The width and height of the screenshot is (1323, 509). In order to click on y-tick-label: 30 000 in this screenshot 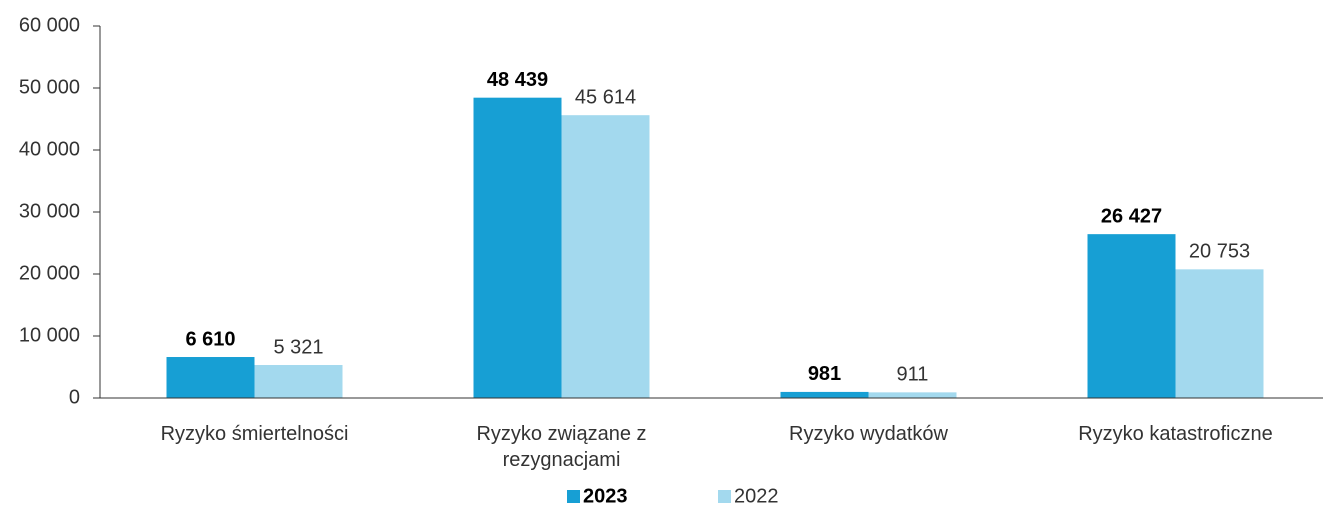, I will do `click(49, 211)`.